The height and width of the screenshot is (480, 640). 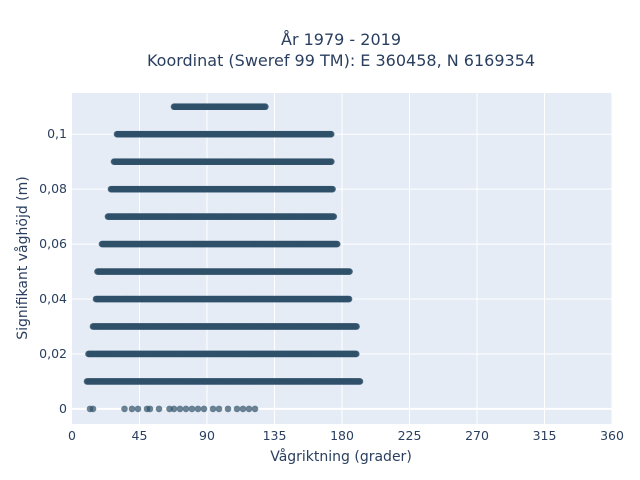 What do you see at coordinates (140, 435) in the screenshot?
I see `x-tick-label: 45` at bounding box center [140, 435].